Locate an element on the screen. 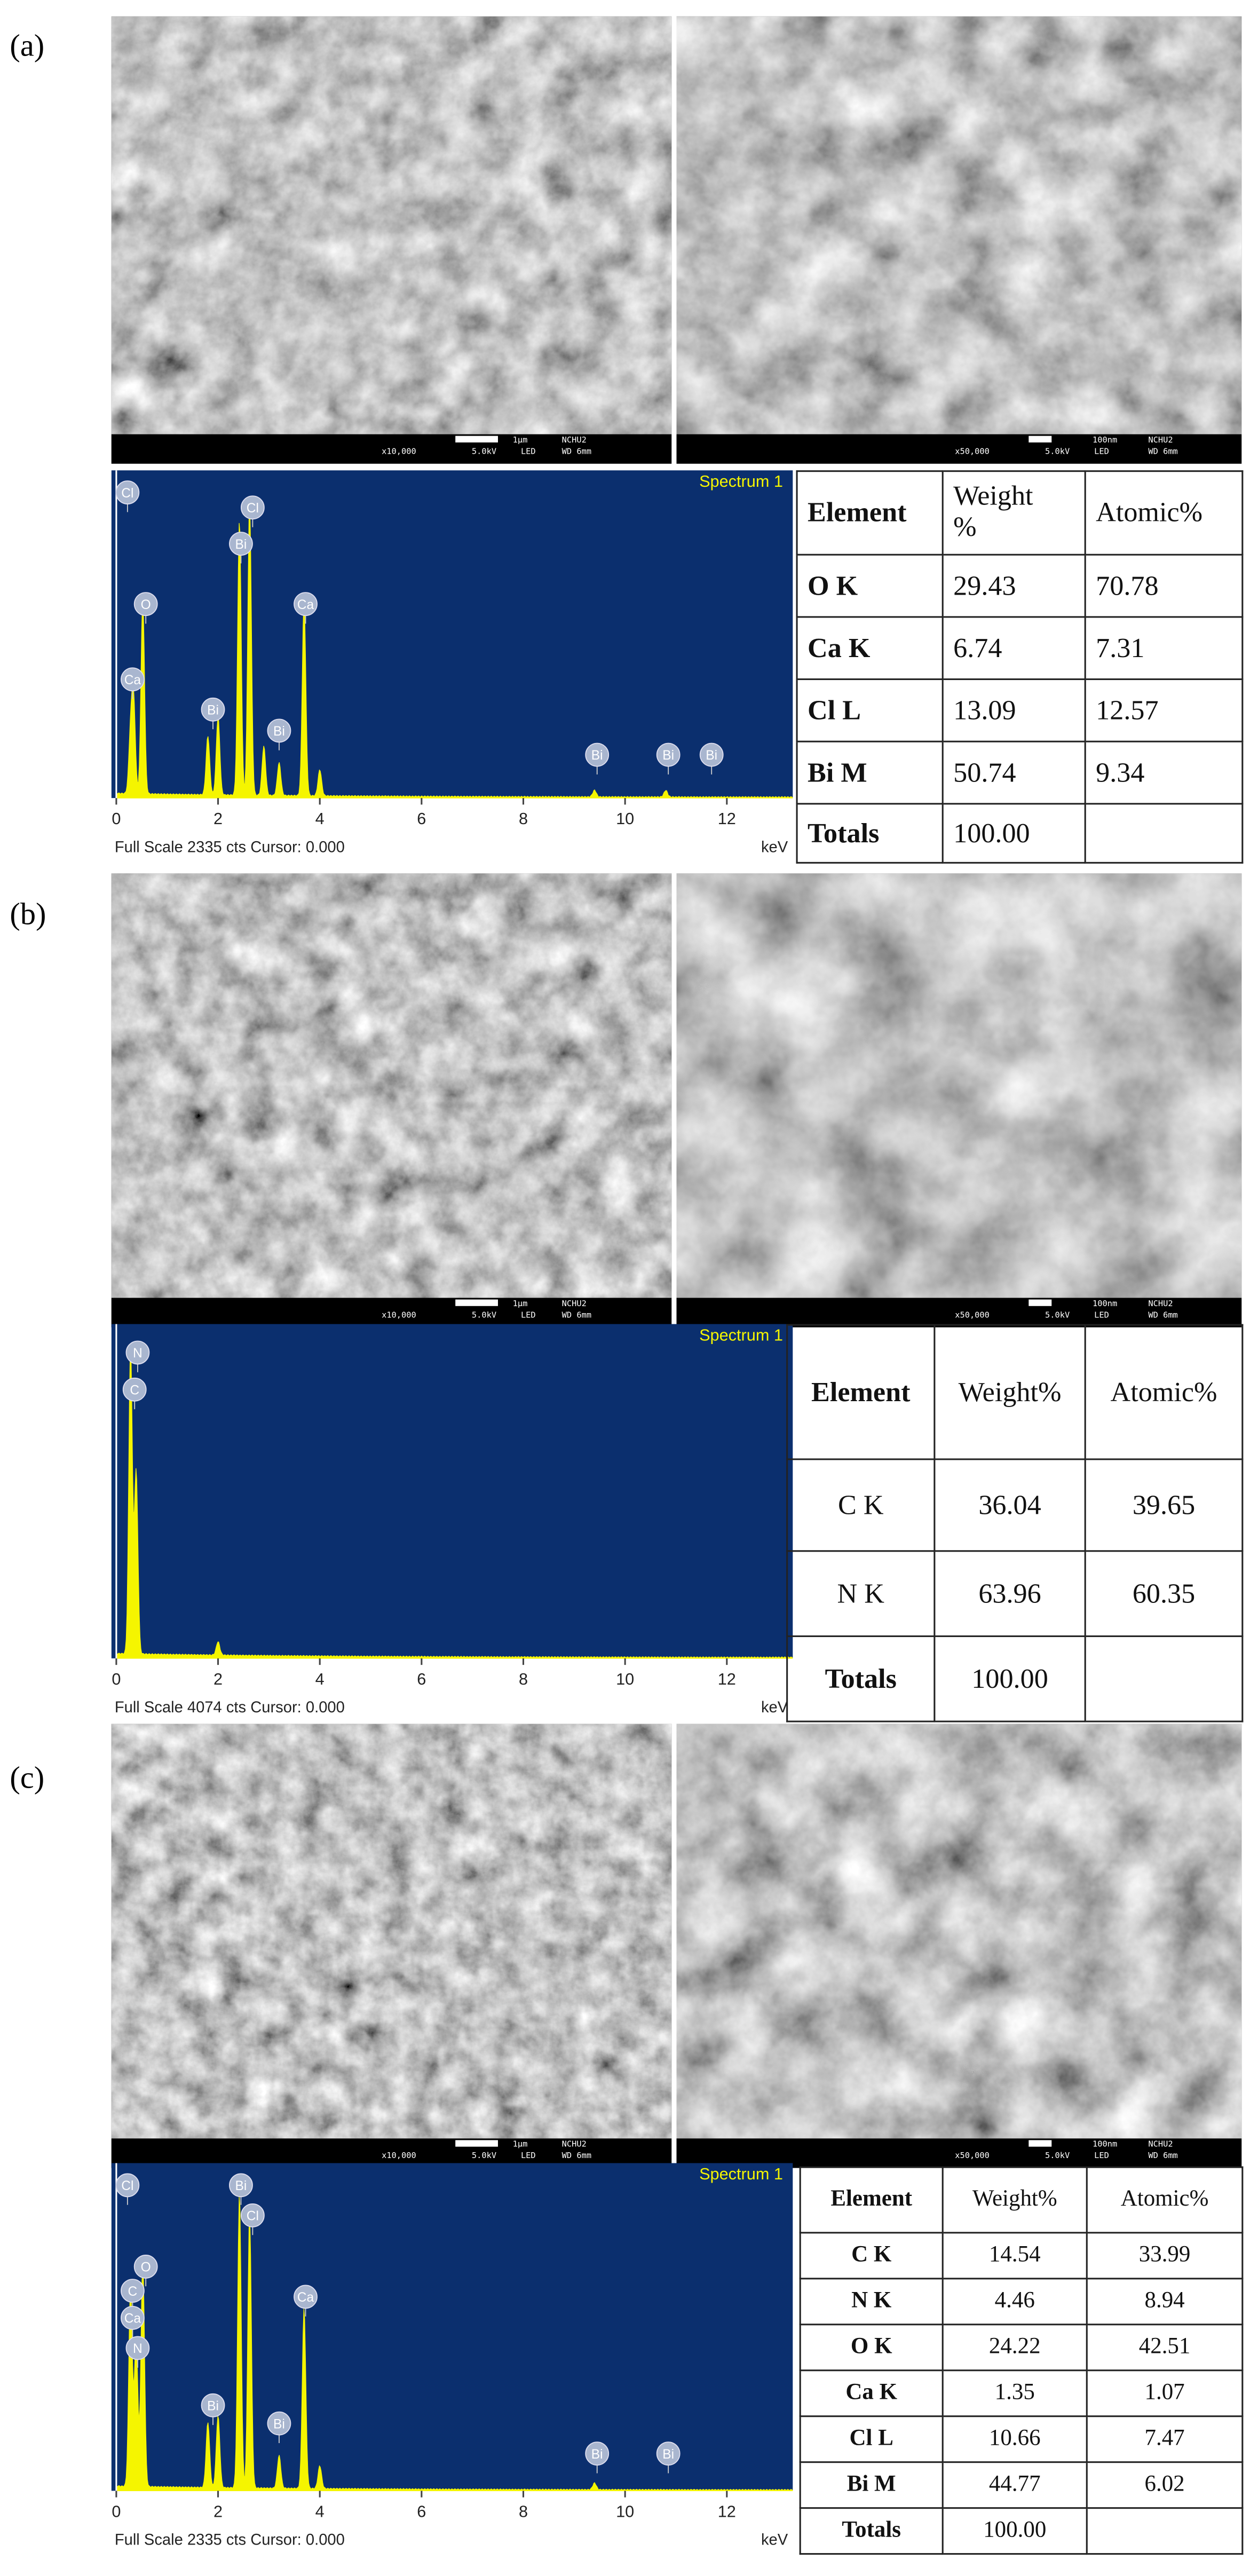 Image resolution: width=1258 pixels, height=2576 pixels. cell-text: 7.31 is located at coordinates (1121, 647).